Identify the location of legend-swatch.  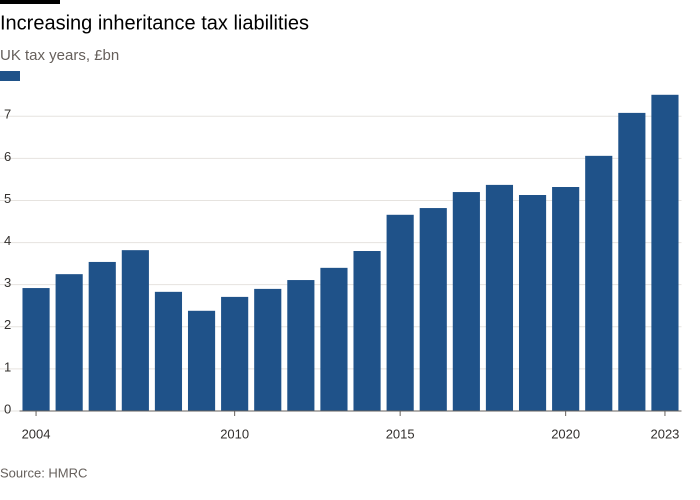
(10, 76).